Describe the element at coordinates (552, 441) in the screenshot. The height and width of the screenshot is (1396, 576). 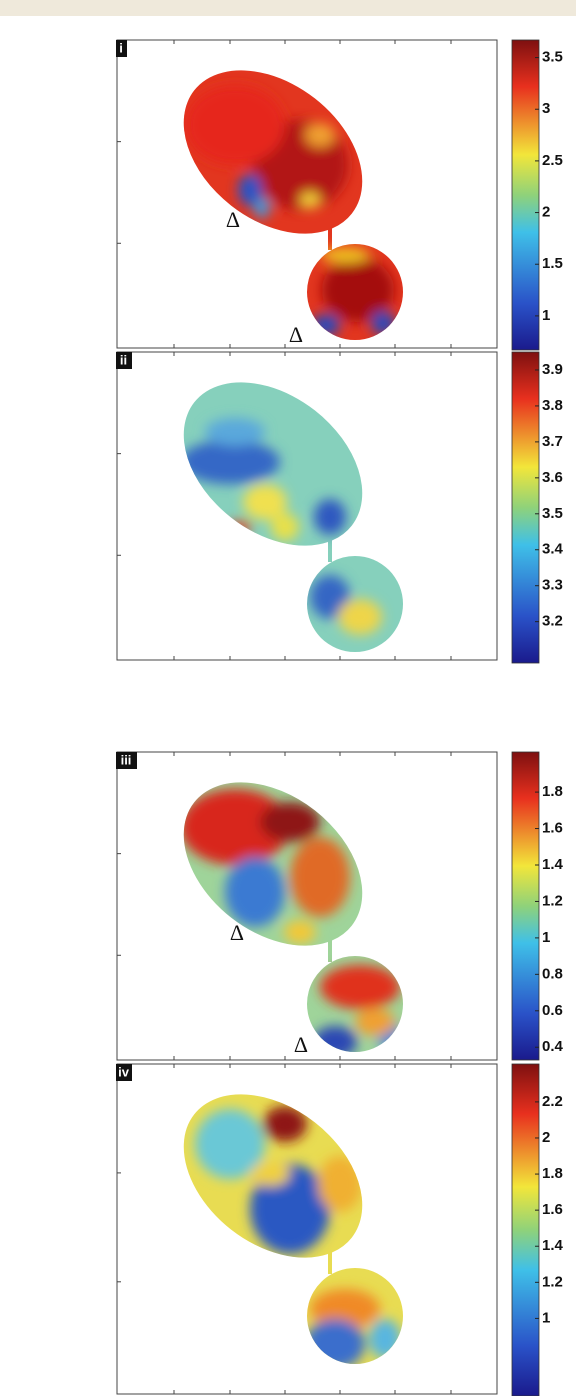
I see `colorbar-tick-label: 3.7` at that location.